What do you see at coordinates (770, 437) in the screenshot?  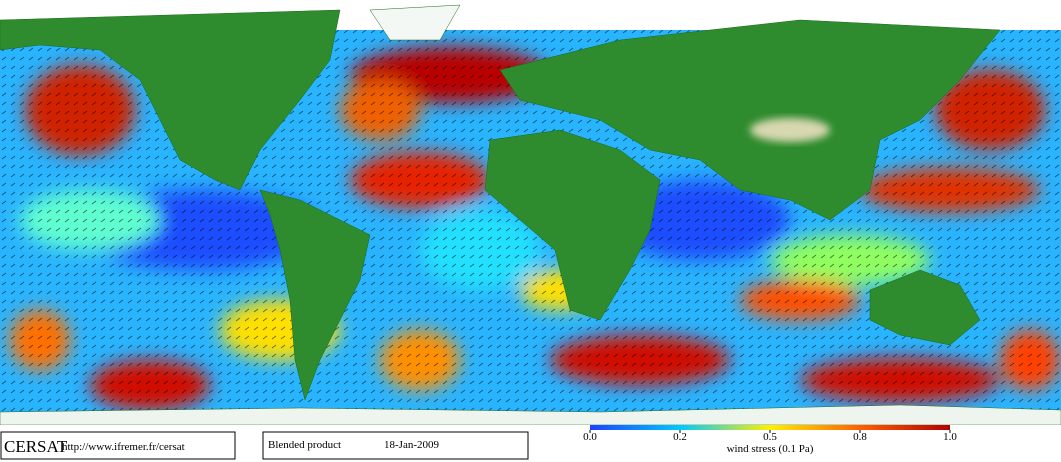 I see `colorbar-tick-label: 0.5` at bounding box center [770, 437].